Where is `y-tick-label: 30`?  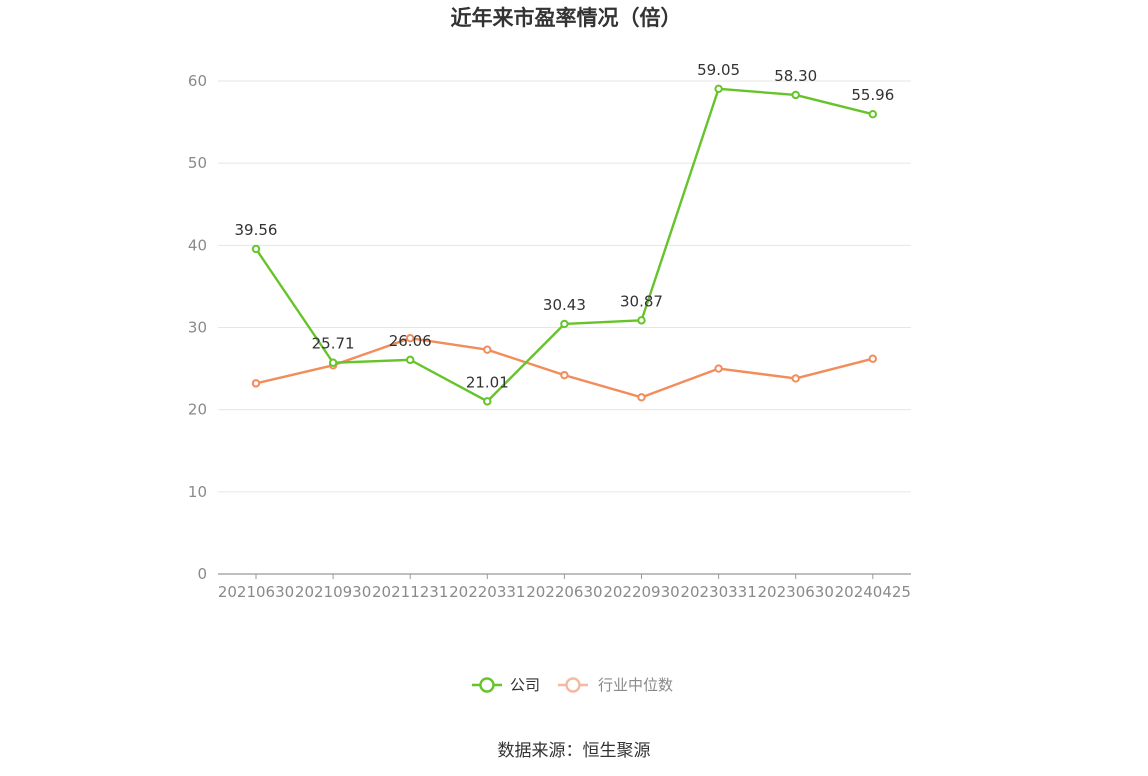
y-tick-label: 30 is located at coordinates (197, 328).